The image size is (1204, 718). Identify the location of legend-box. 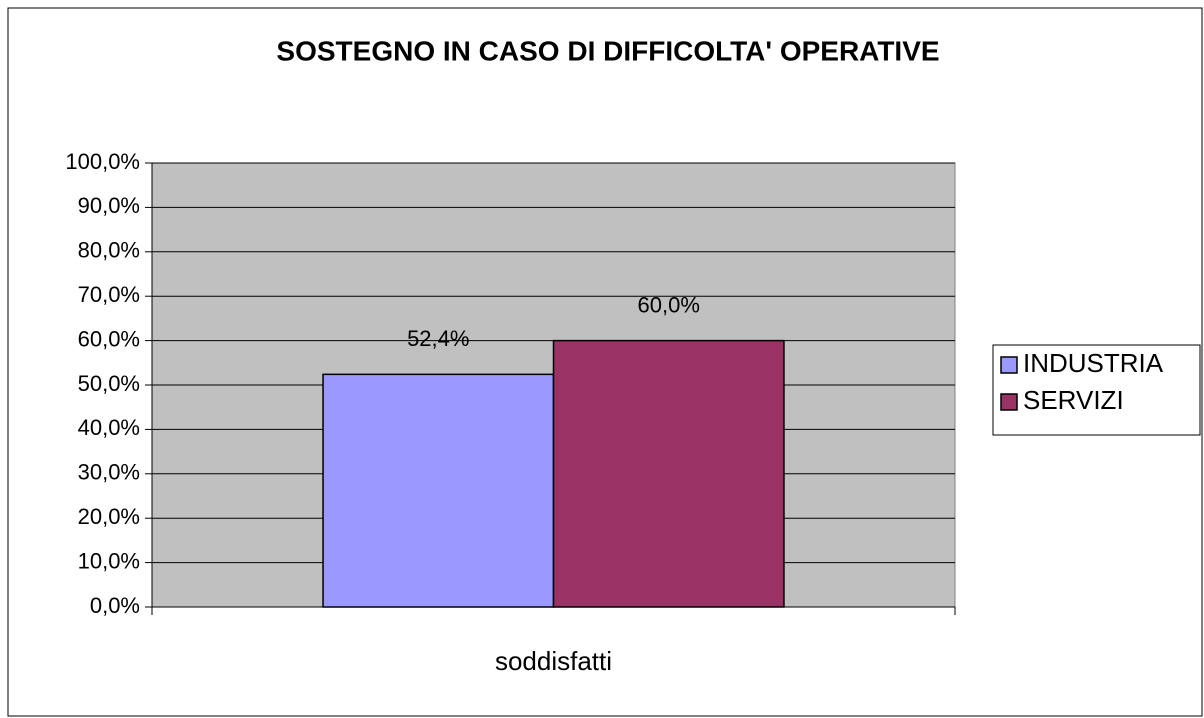
(1096, 390).